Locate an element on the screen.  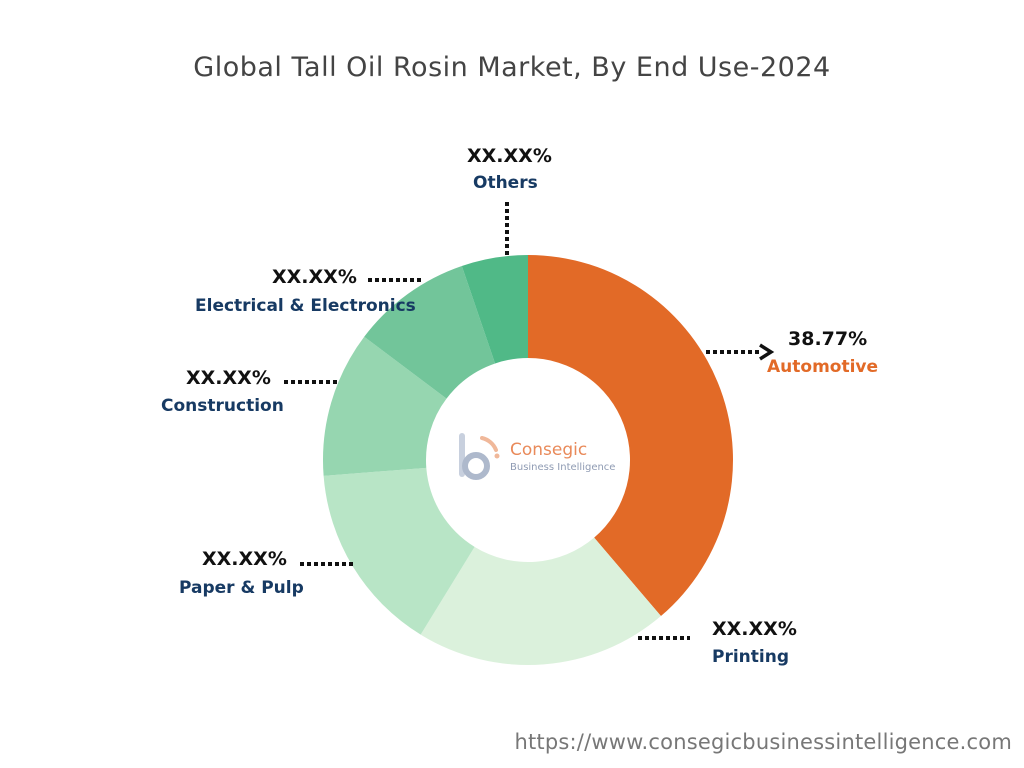
donut-slice-electrical-electronics is located at coordinates (430, 332).